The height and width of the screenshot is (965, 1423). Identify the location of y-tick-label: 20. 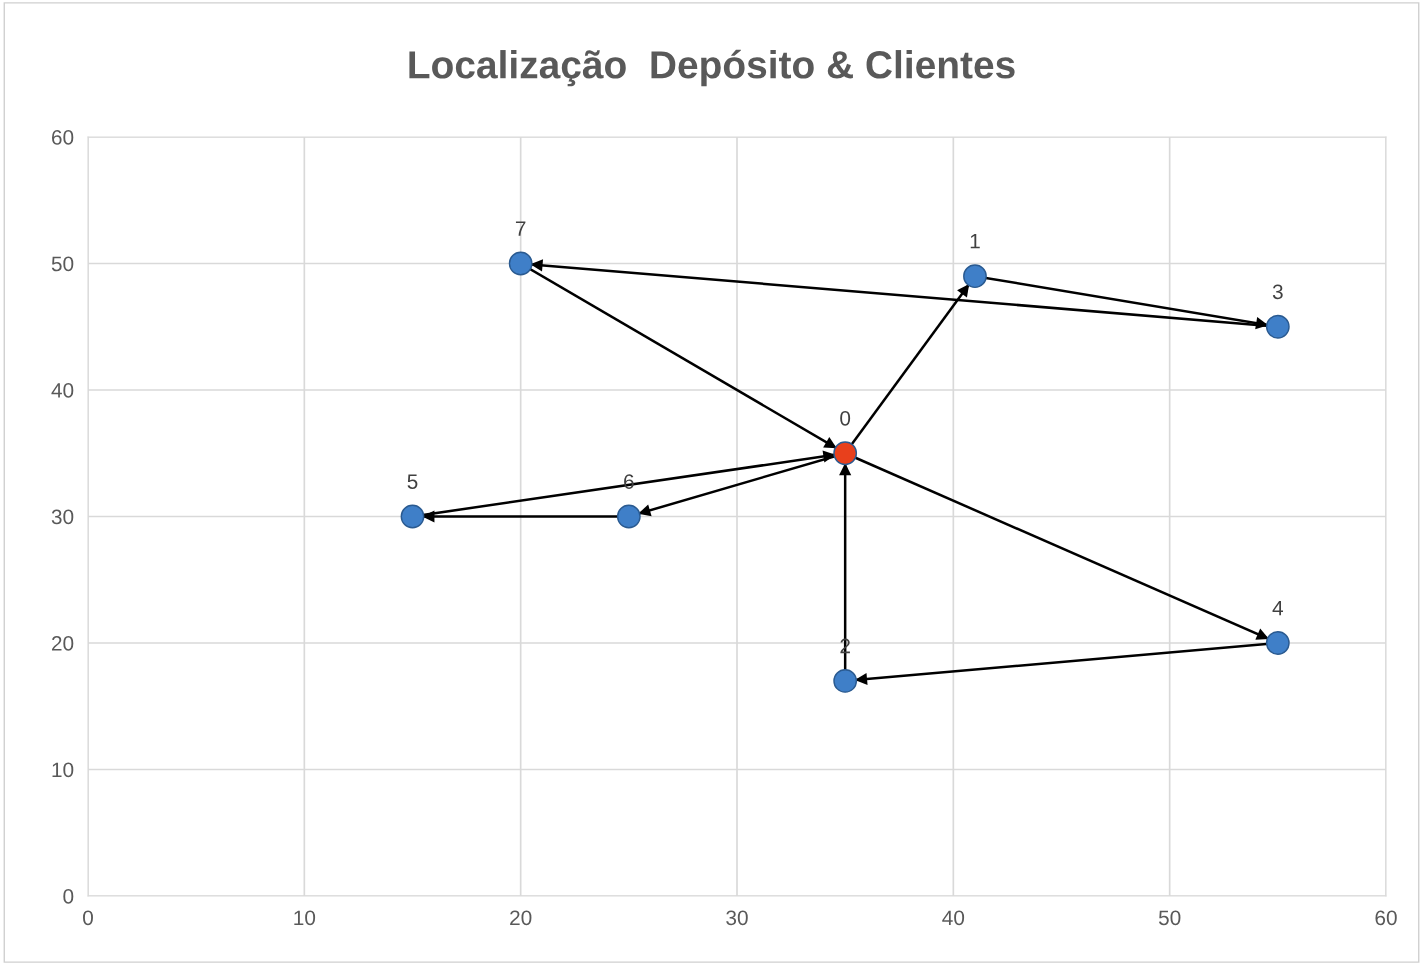
(62, 643).